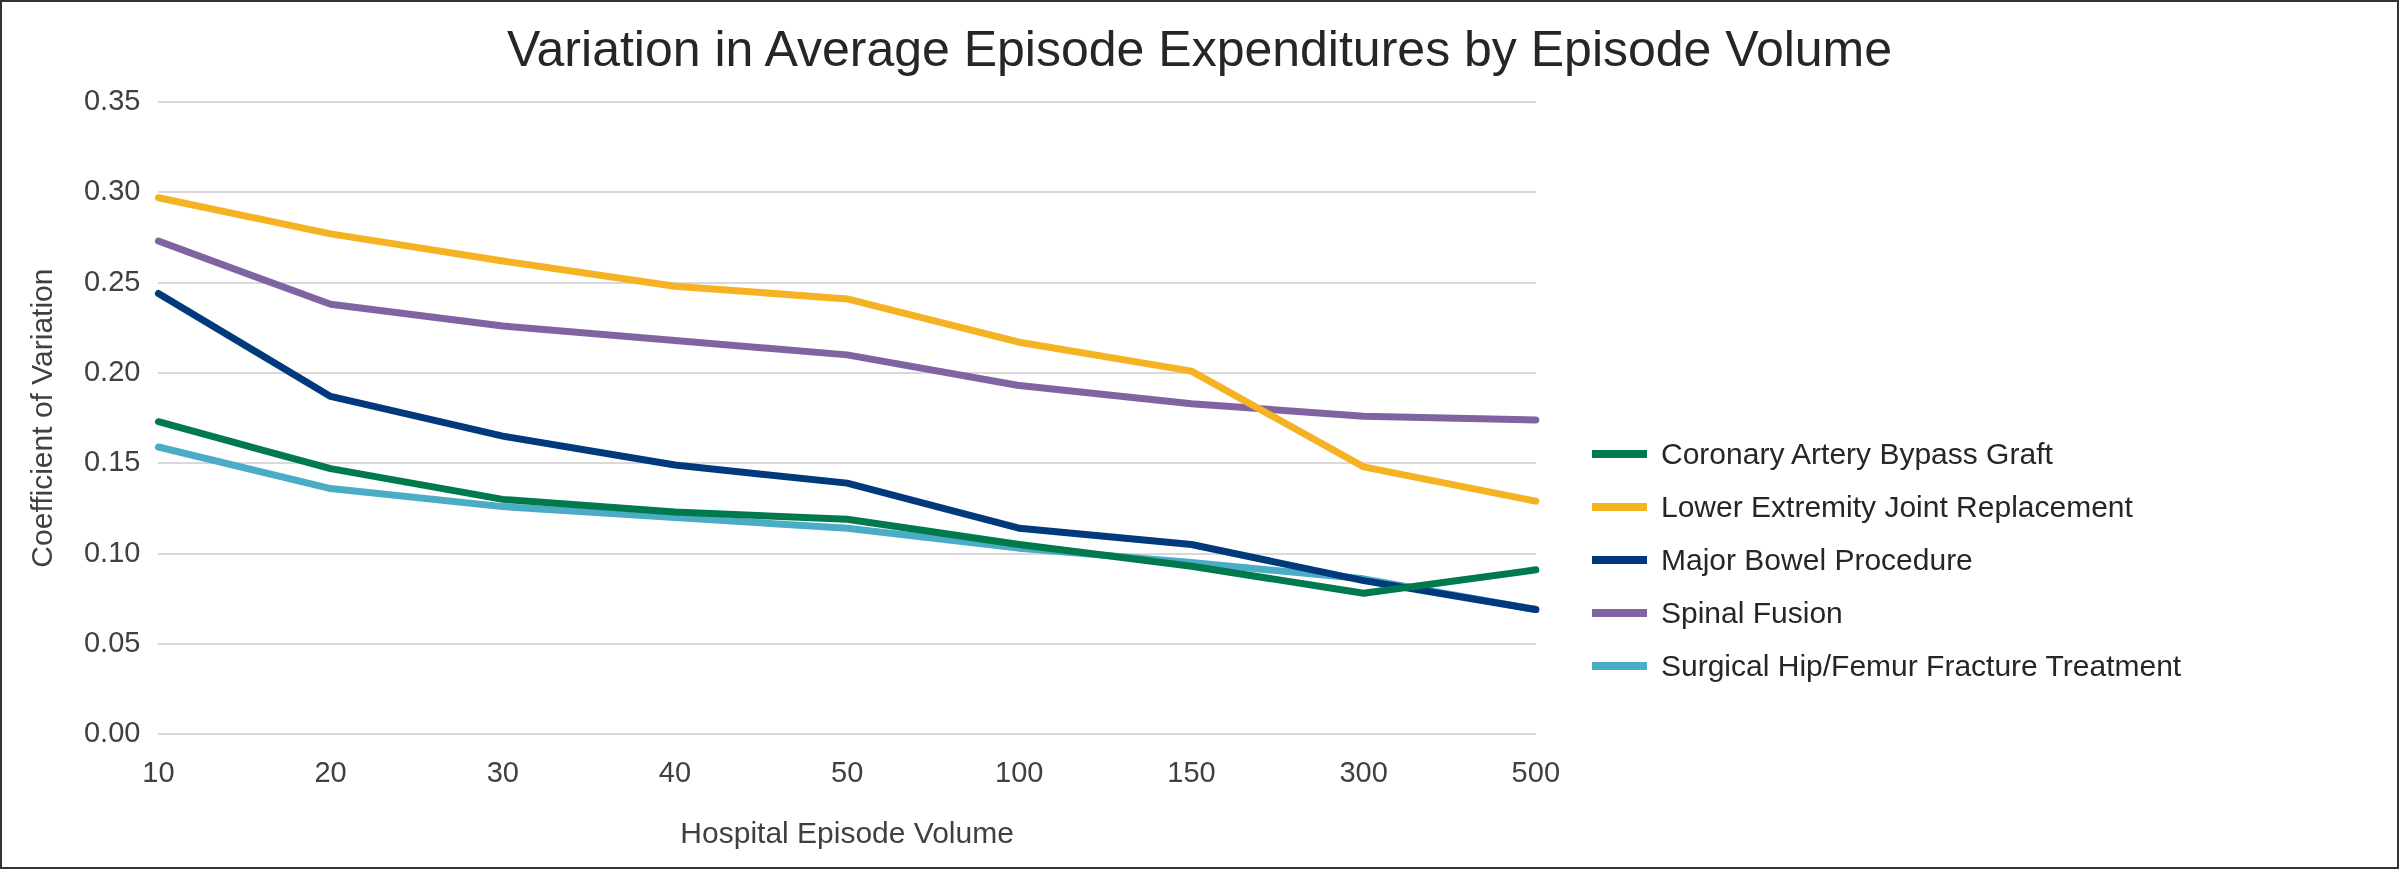  What do you see at coordinates (112, 461) in the screenshot?
I see `y-tick-label: 0.15` at bounding box center [112, 461].